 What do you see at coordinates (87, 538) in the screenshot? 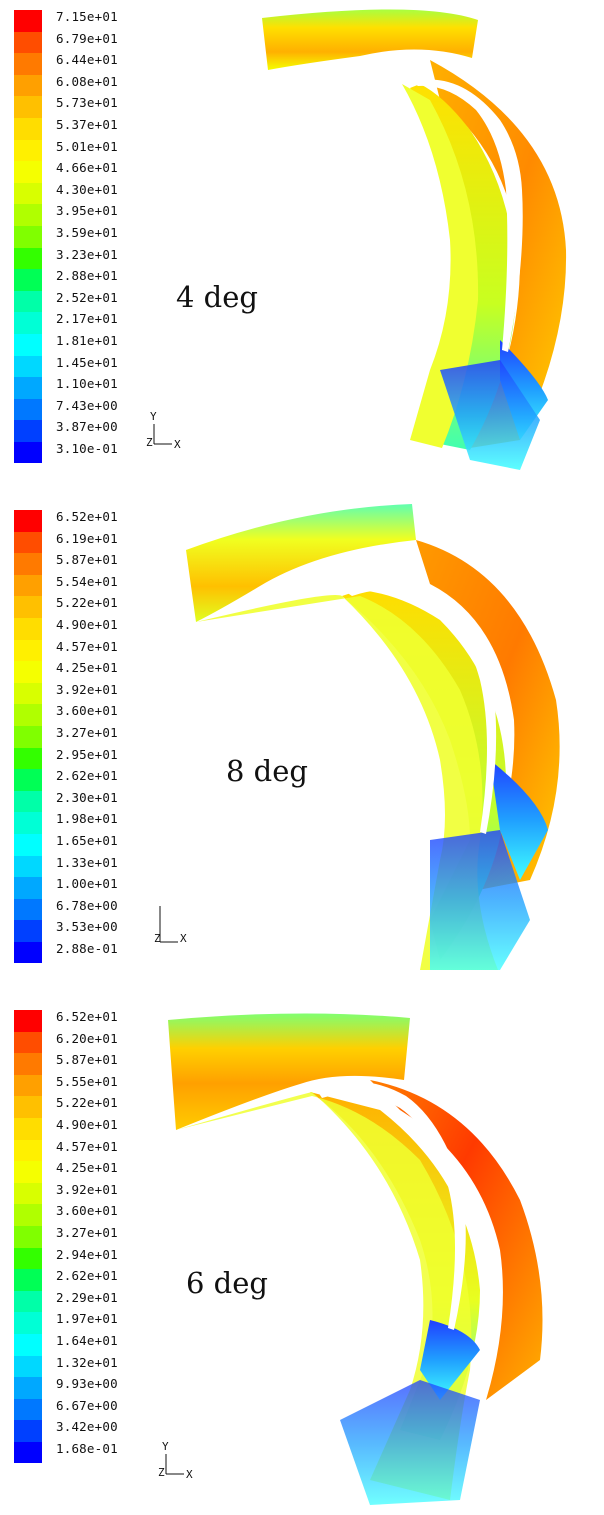
I see `legend-tick-label: 6.19e+01` at bounding box center [87, 538].